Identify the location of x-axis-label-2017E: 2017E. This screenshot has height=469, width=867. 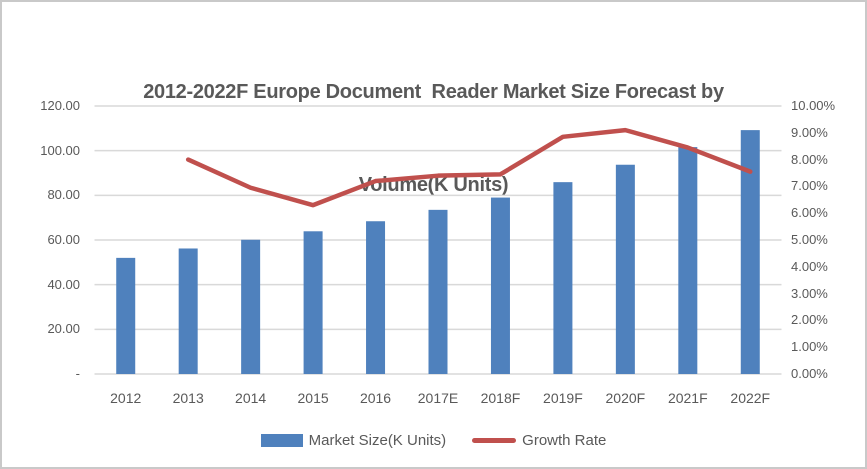
(438, 398).